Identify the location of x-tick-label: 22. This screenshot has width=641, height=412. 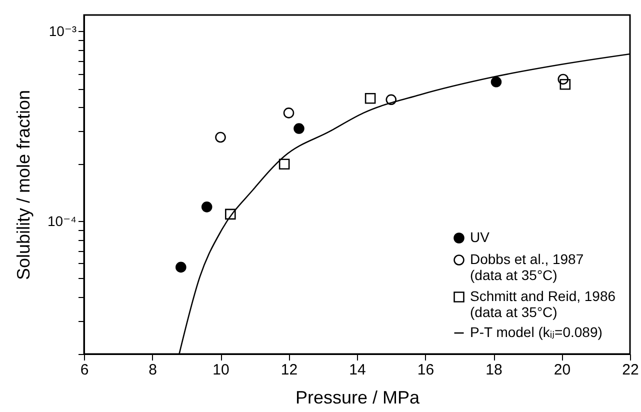
(630, 370).